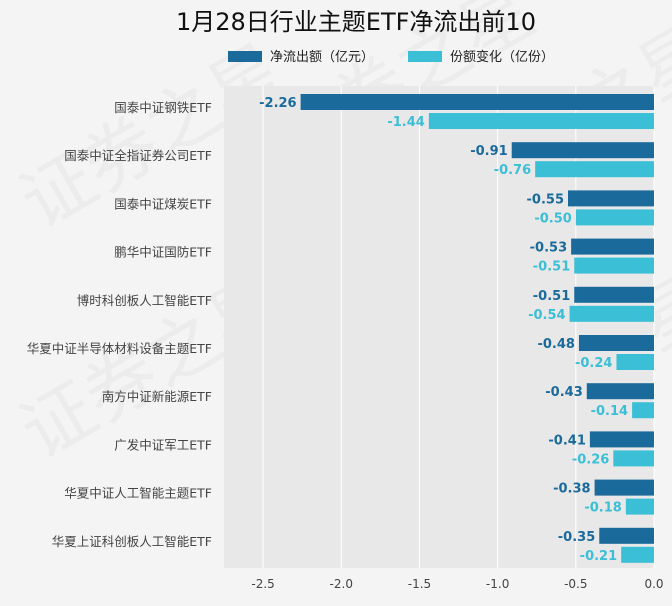 Image resolution: width=672 pixels, height=606 pixels. What do you see at coordinates (391, 57) in the screenshot?
I see `legend: 净流出额（亿元） 份额变化（亿份）` at bounding box center [391, 57].